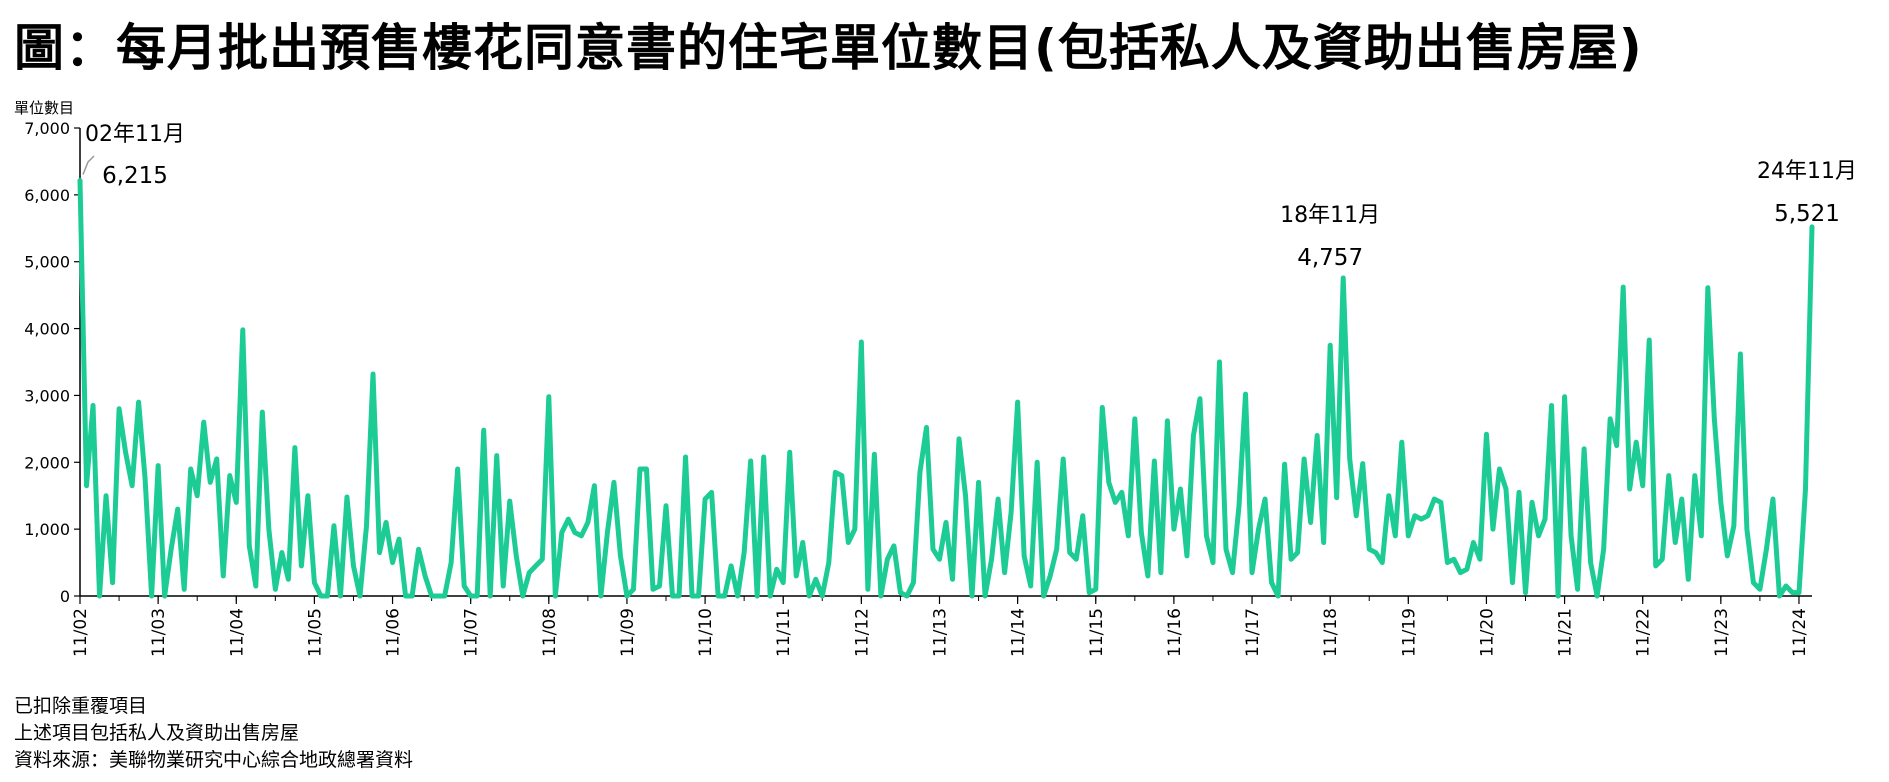 This screenshot has height=782, width=1889. What do you see at coordinates (1487, 632) in the screenshot?
I see `x-tick-label: 11/20` at bounding box center [1487, 632].